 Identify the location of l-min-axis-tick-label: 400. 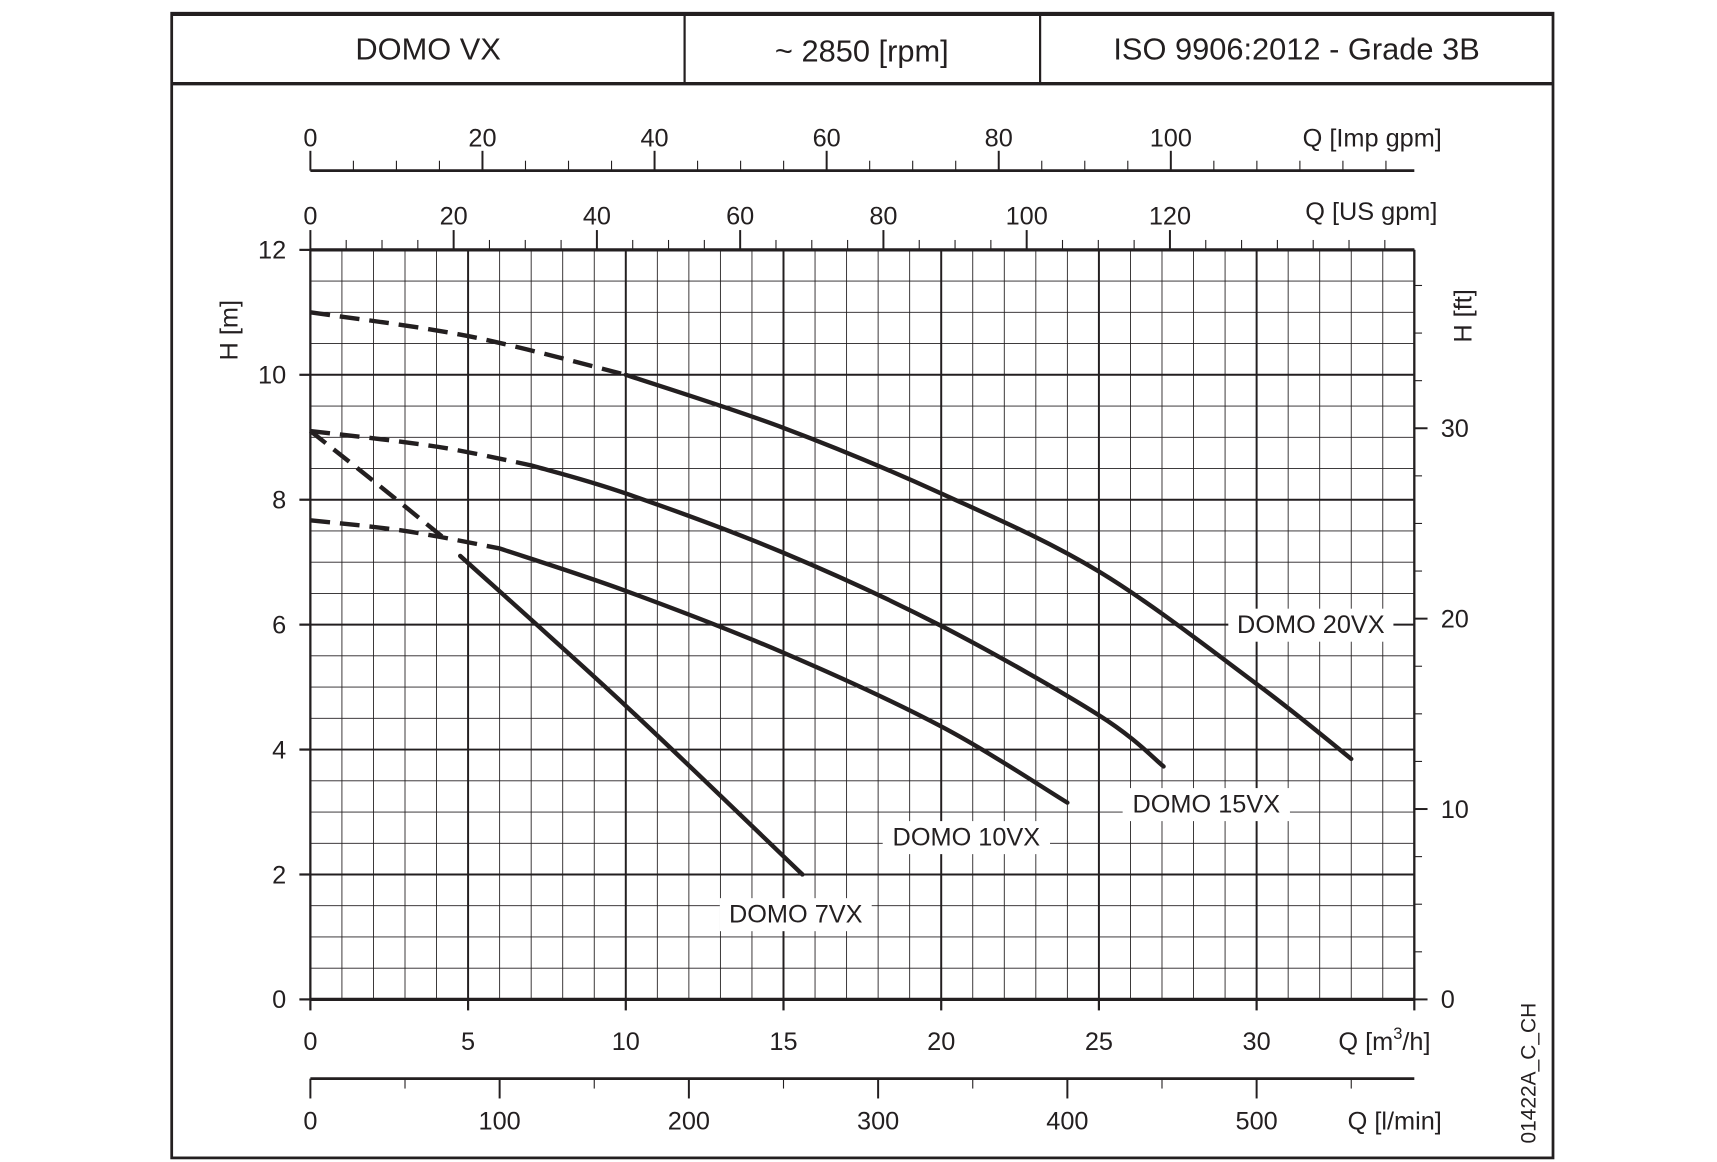
(1067, 1121).